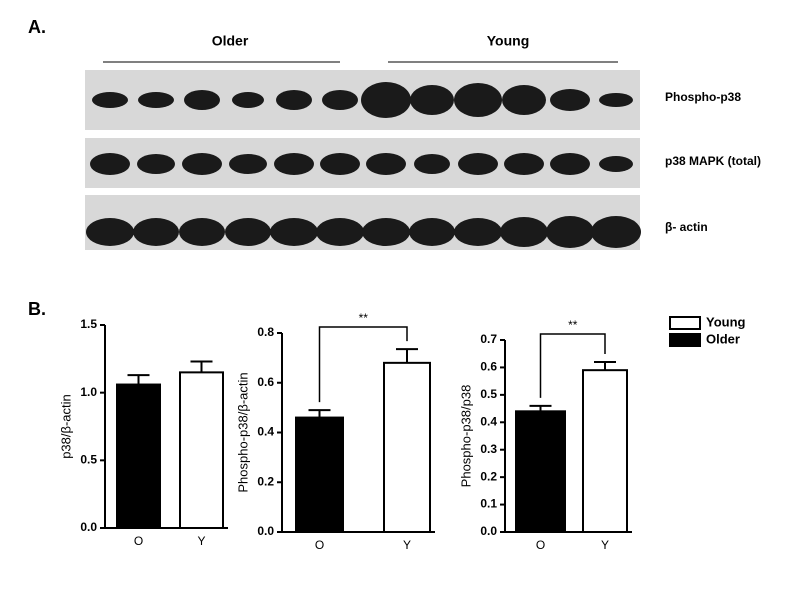 This screenshot has width=800, height=589. Describe the element at coordinates (65, 426) in the screenshot. I see `y-axis-label: p38/β-actin` at that location.